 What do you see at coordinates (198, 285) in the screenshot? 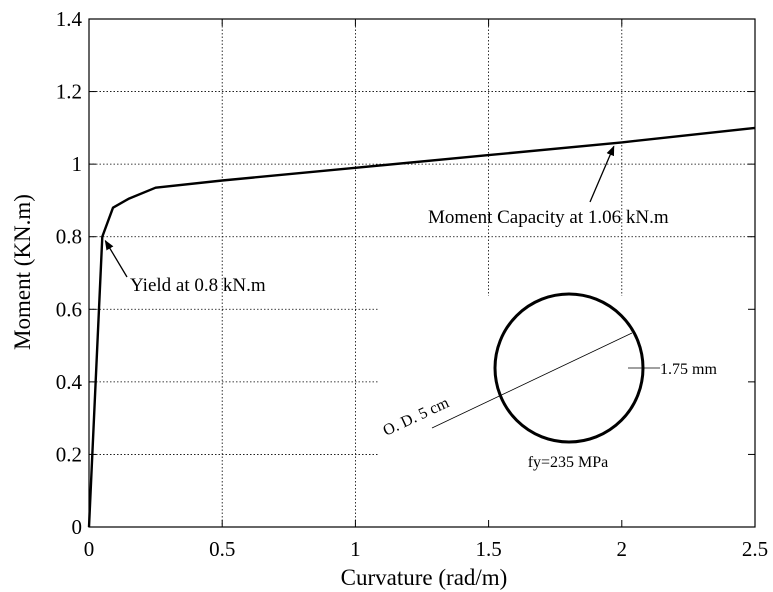
I see `yield-annotation: Yield at 0.8 kN.m` at bounding box center [198, 285].